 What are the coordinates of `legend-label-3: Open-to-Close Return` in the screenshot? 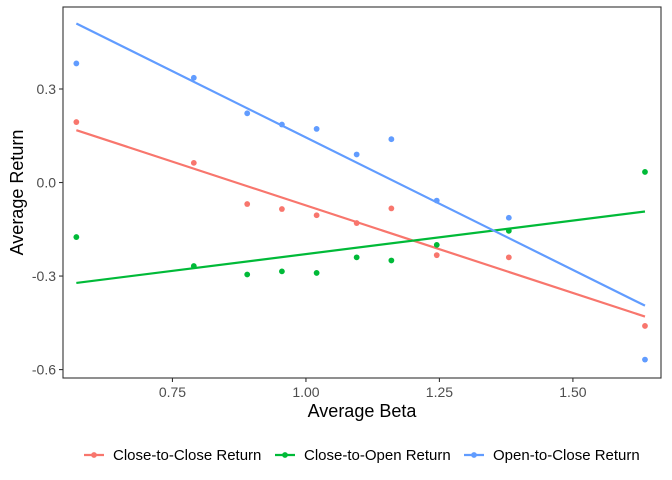 It's located at (566, 455).